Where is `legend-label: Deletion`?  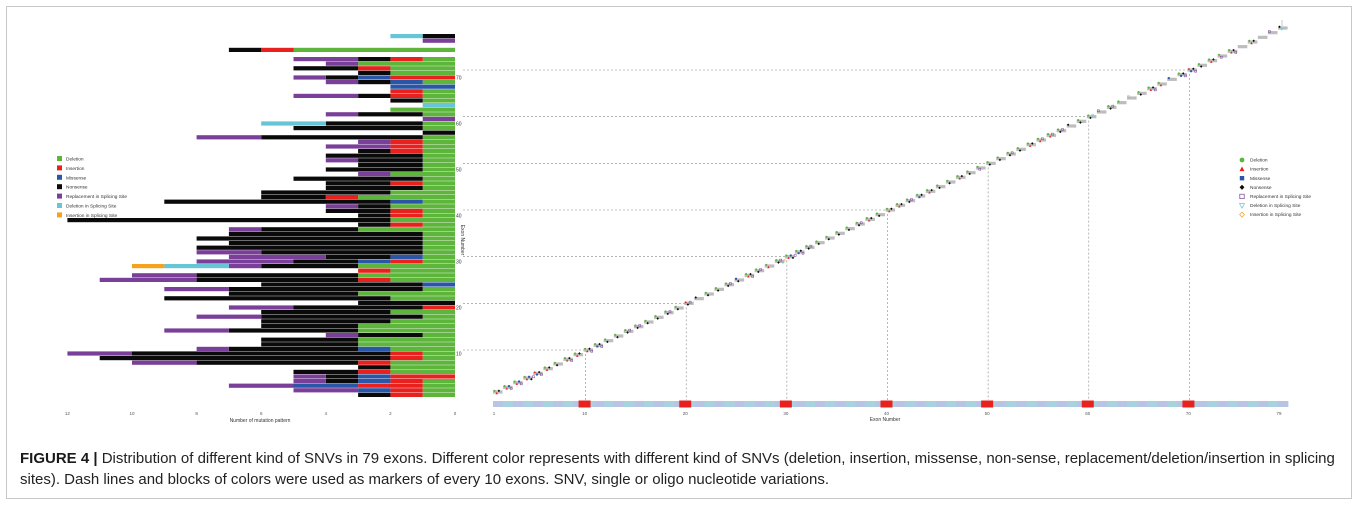
legend-label: Deletion is located at coordinates (1259, 161).